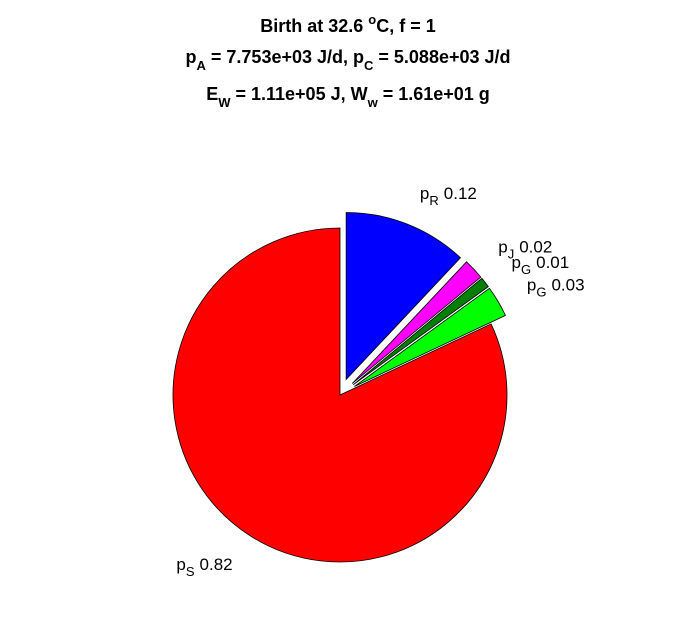  Describe the element at coordinates (373, 102) in the screenshot. I see `title-subscript: w` at that location.